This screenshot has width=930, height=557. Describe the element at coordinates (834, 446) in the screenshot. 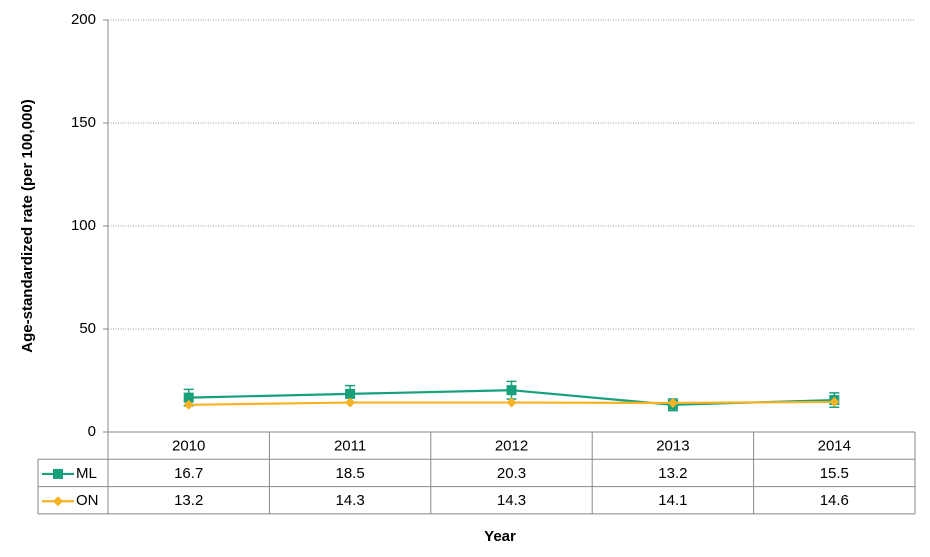

I see `x-tick-label: 2014` at that location.